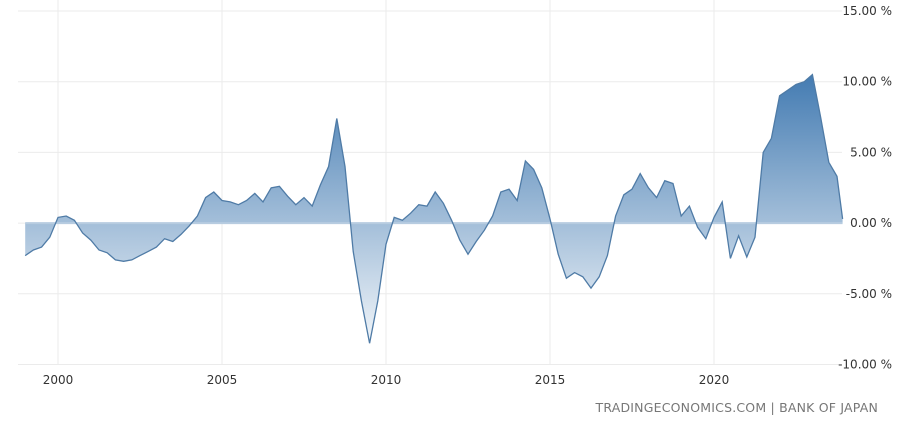  Describe the element at coordinates (222, 380) in the screenshot. I see `x-tick-label: 2005` at that location.